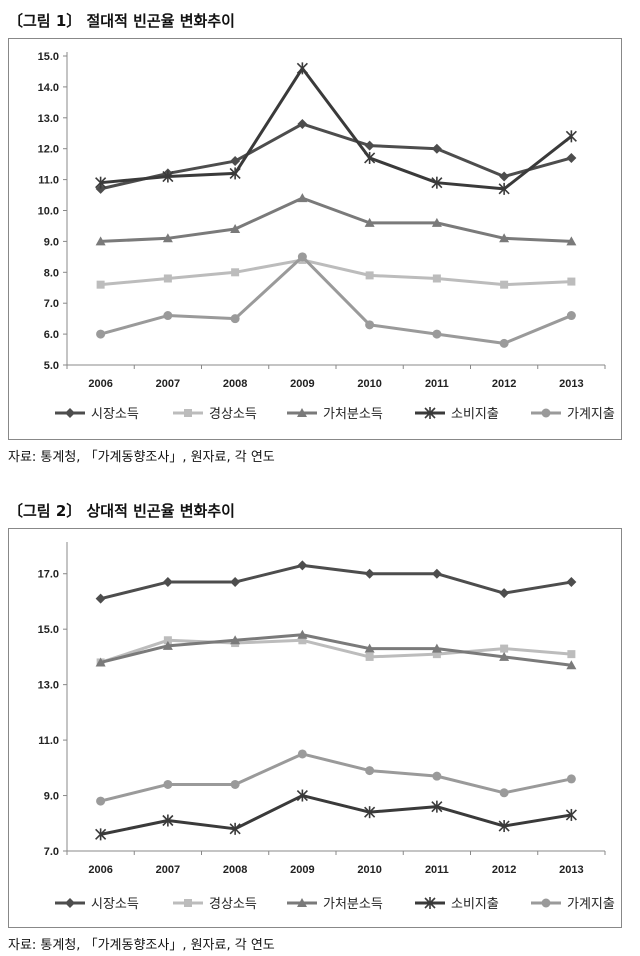  I want to click on y-tick-label: 12.0, so click(48, 150).